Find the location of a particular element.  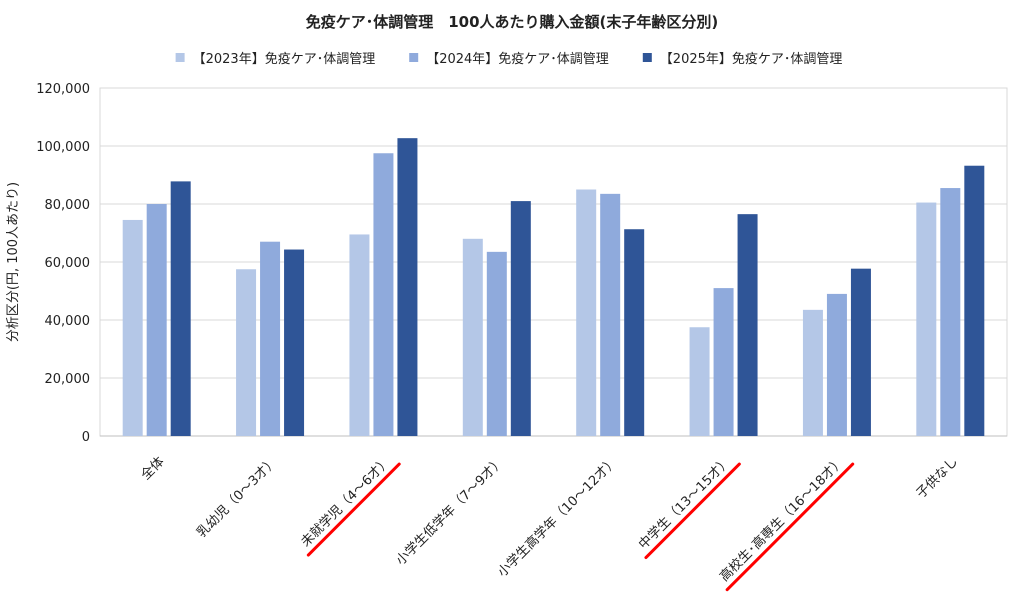

y-axis-label: 分析区分(円, 100人あたり) is located at coordinates (13, 262).